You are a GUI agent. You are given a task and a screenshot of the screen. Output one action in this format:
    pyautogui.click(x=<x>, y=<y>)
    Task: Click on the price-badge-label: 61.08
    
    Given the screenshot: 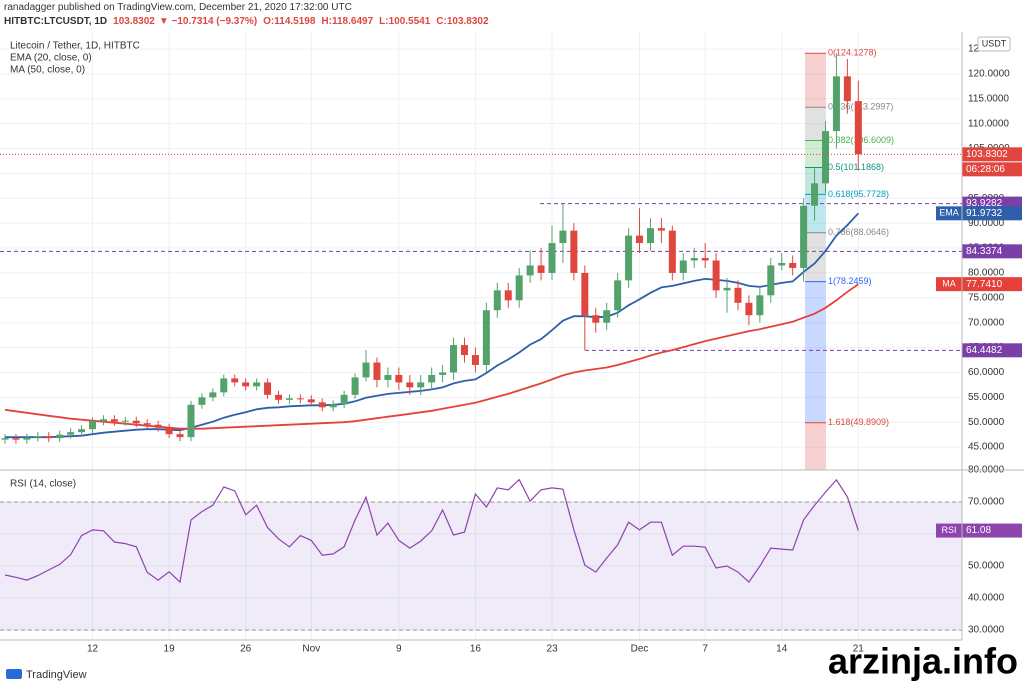 What is the action you would take?
    pyautogui.click(x=978, y=530)
    